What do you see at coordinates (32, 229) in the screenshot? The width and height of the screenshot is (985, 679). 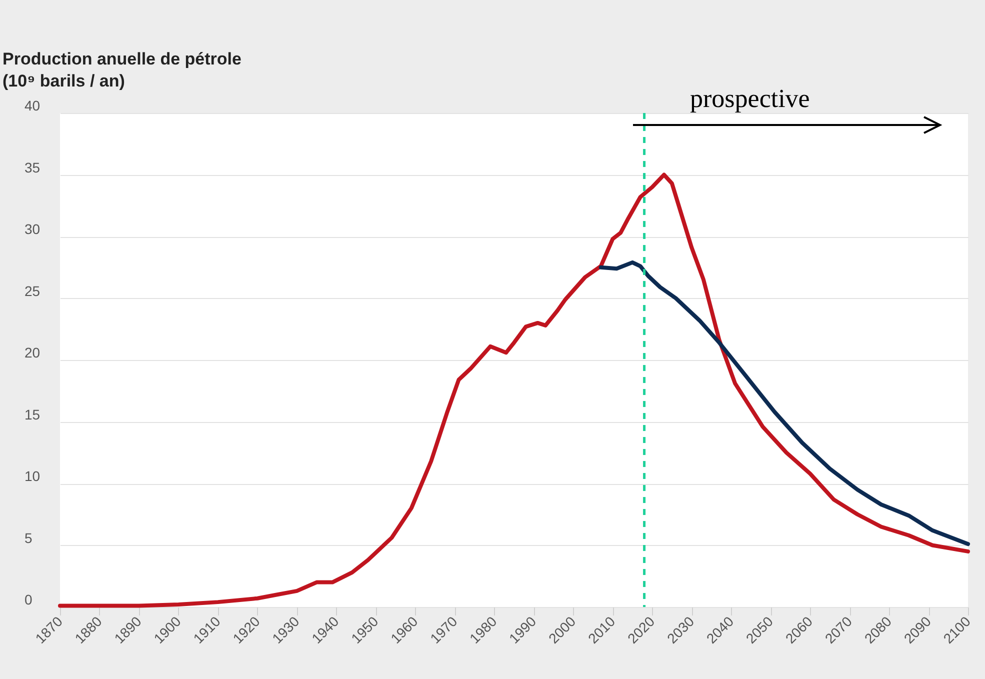 I see `y-tick-label: 30` at bounding box center [32, 229].